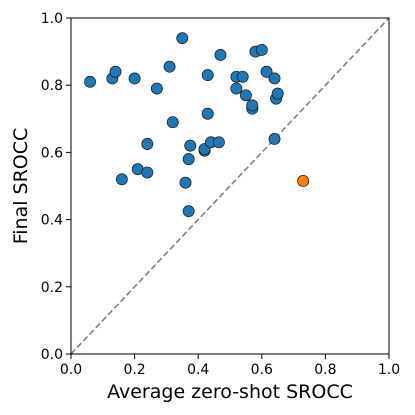 The image size is (415, 415). I want to click on x-tick-label: 0.0, so click(71, 370).